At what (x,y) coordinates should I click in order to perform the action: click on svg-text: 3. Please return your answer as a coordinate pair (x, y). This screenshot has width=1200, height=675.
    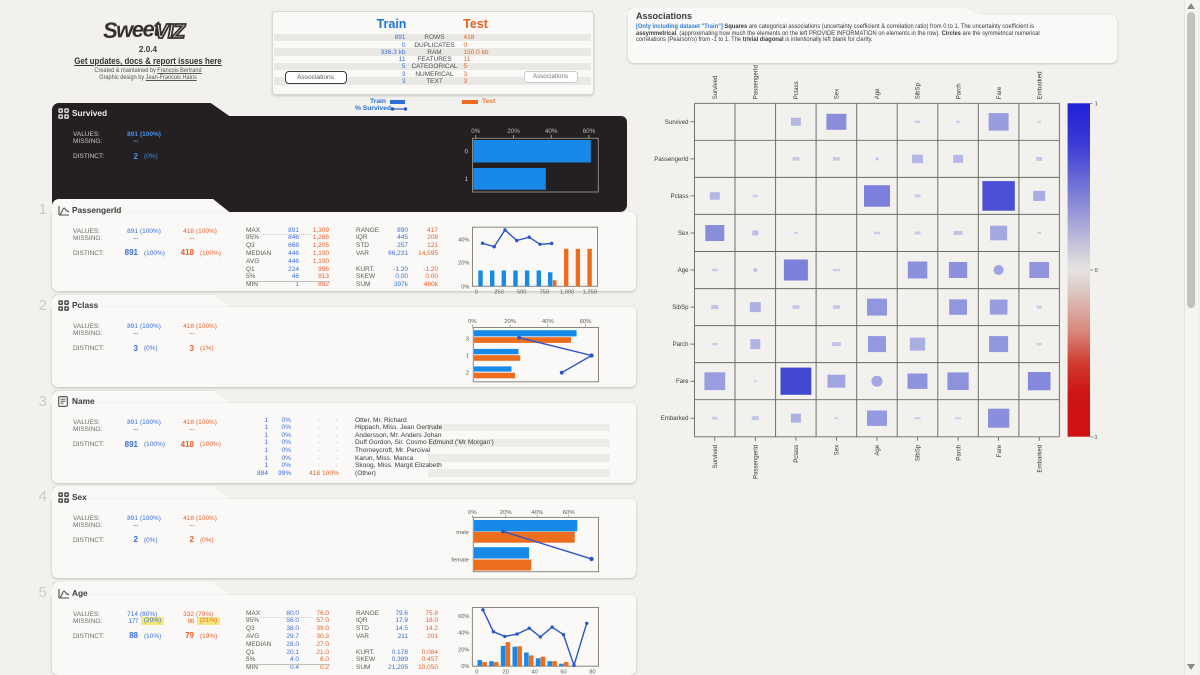
    Looking at the image, I should click on (468, 340).